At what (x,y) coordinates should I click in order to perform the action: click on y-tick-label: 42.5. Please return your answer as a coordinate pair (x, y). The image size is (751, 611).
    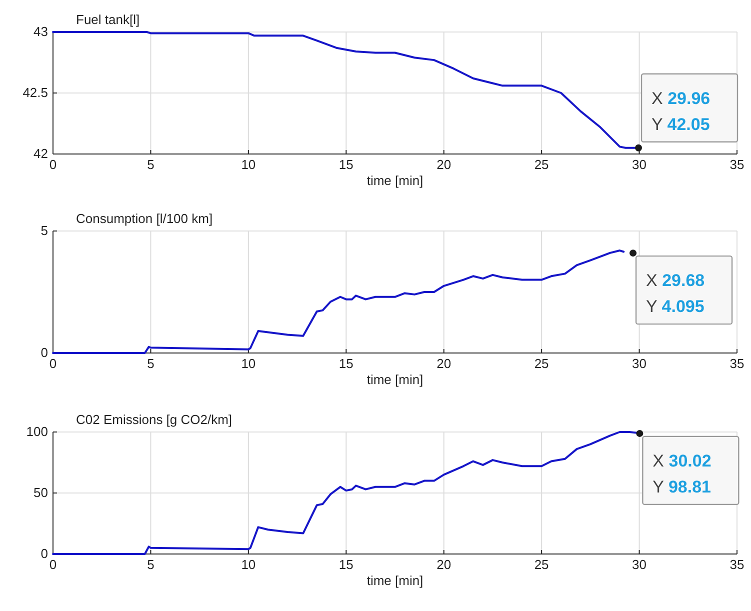
    Looking at the image, I should click on (35, 92).